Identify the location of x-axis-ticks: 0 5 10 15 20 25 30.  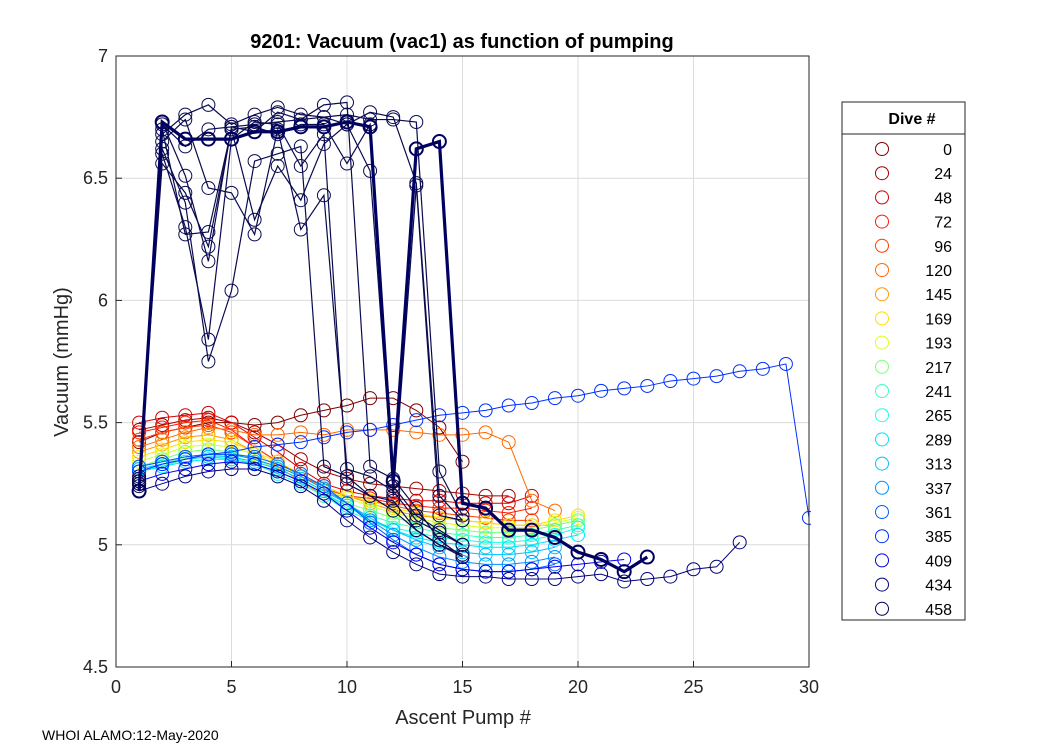
(465, 679).